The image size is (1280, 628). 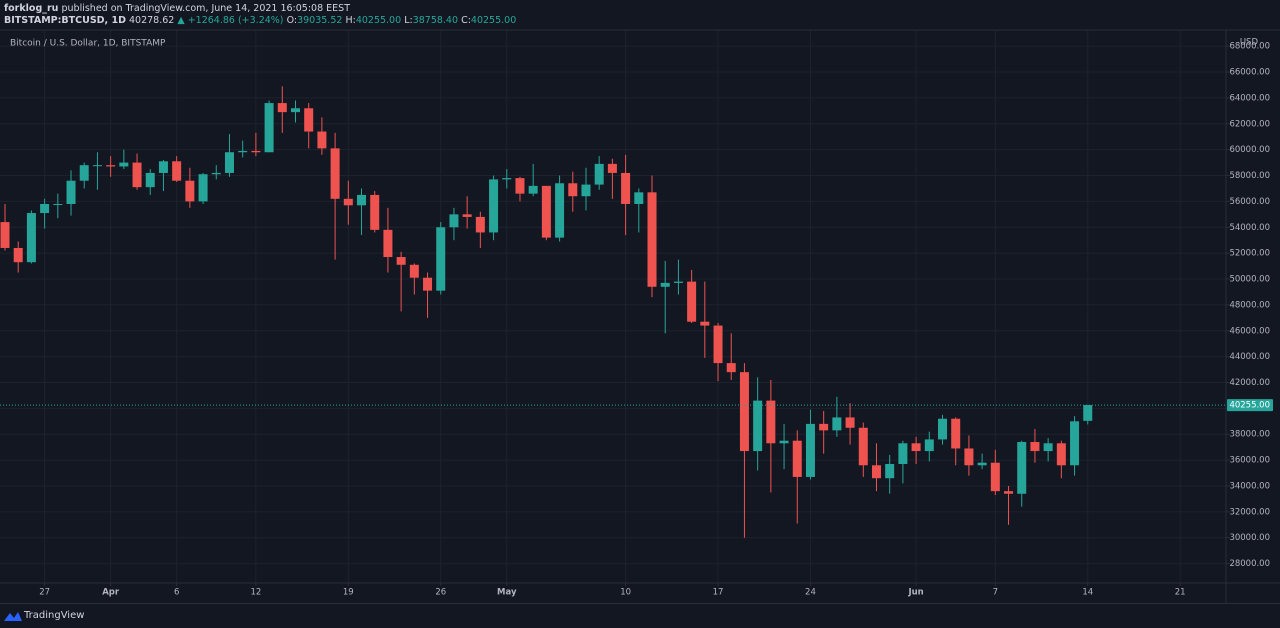 I want to click on last-price: 40278.62, so click(x=152, y=20).